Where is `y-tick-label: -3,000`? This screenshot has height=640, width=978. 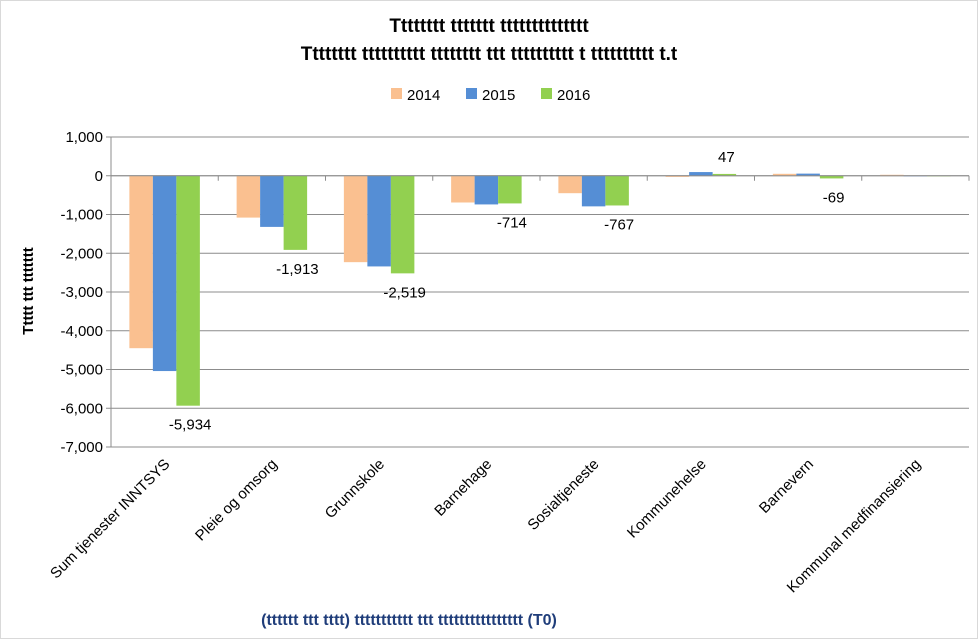
y-tick-label: -3,000 is located at coordinates (81, 292).